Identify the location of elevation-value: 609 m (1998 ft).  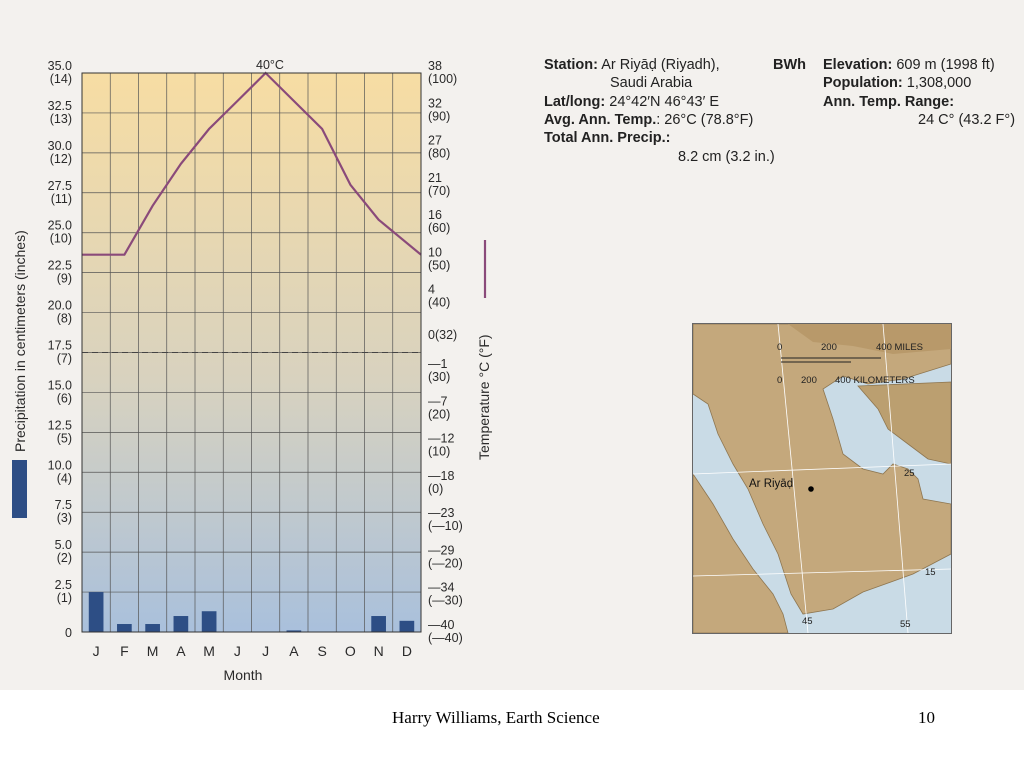
(945, 65).